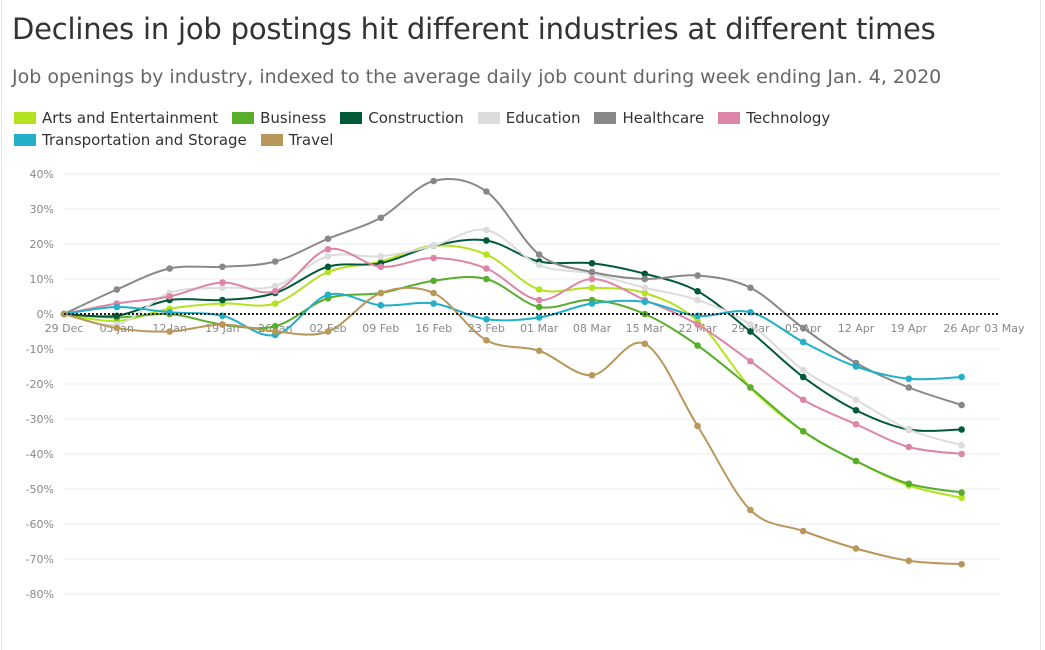  I want to click on legend-item: Business, so click(279, 118).